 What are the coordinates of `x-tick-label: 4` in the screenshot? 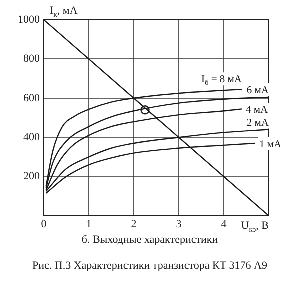 It's located at (224, 224).